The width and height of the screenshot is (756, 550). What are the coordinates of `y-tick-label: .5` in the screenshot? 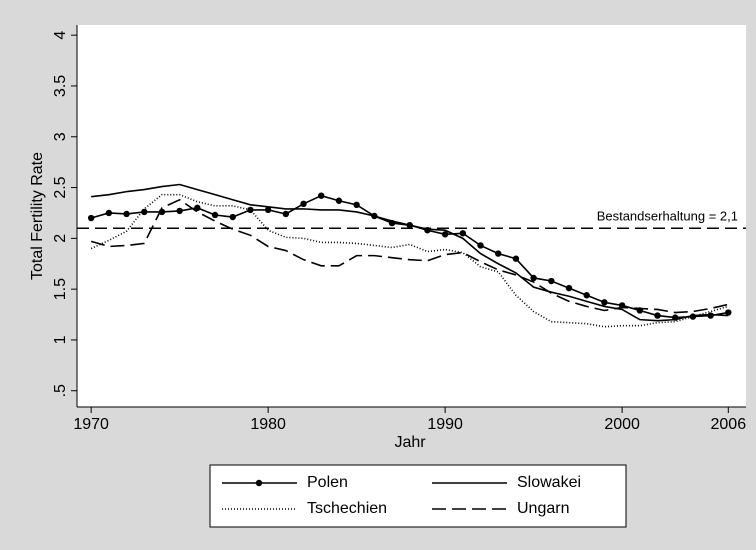 It's located at (60, 390).